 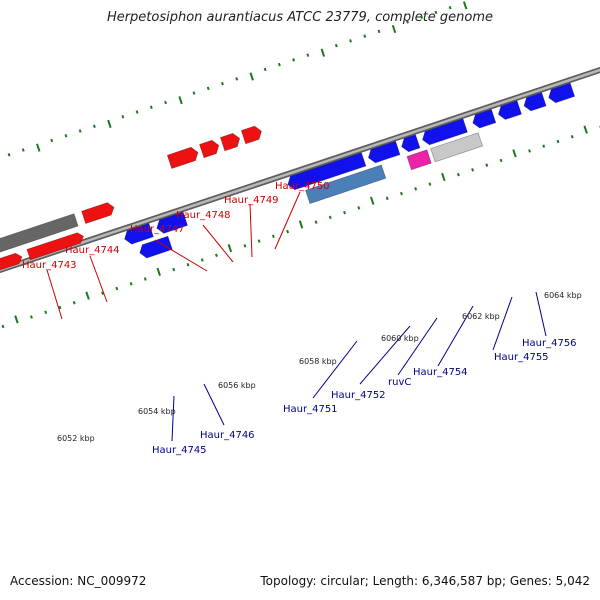 What do you see at coordinates (318, 361) in the screenshot?
I see `scale-label-6058-kbp: 6058 kbp` at bounding box center [318, 361].